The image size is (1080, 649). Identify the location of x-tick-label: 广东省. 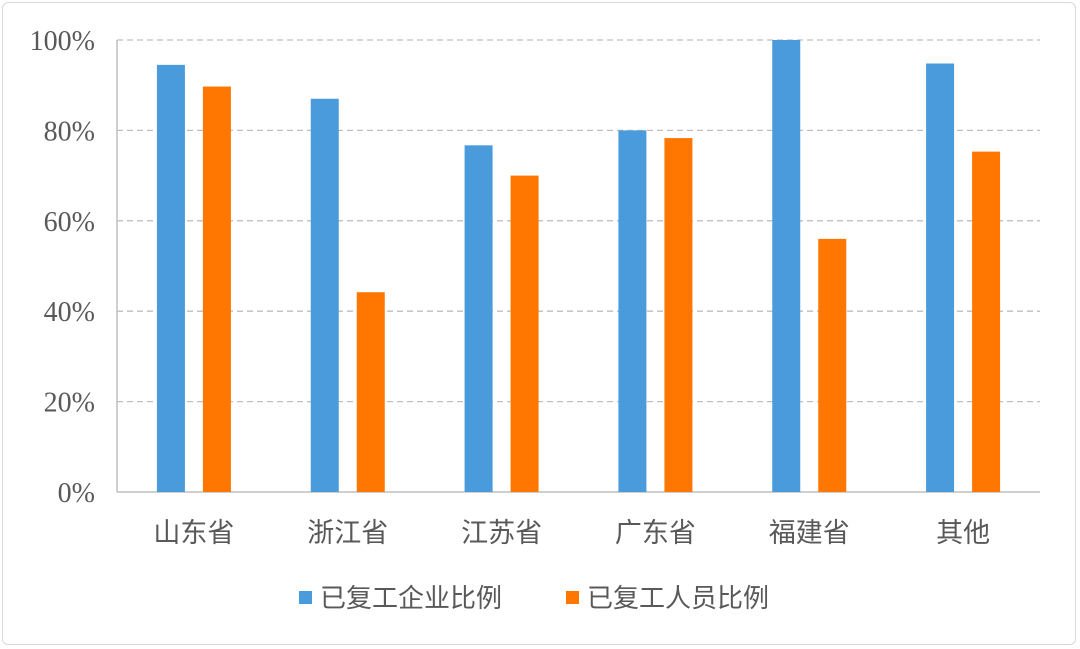
(655, 533).